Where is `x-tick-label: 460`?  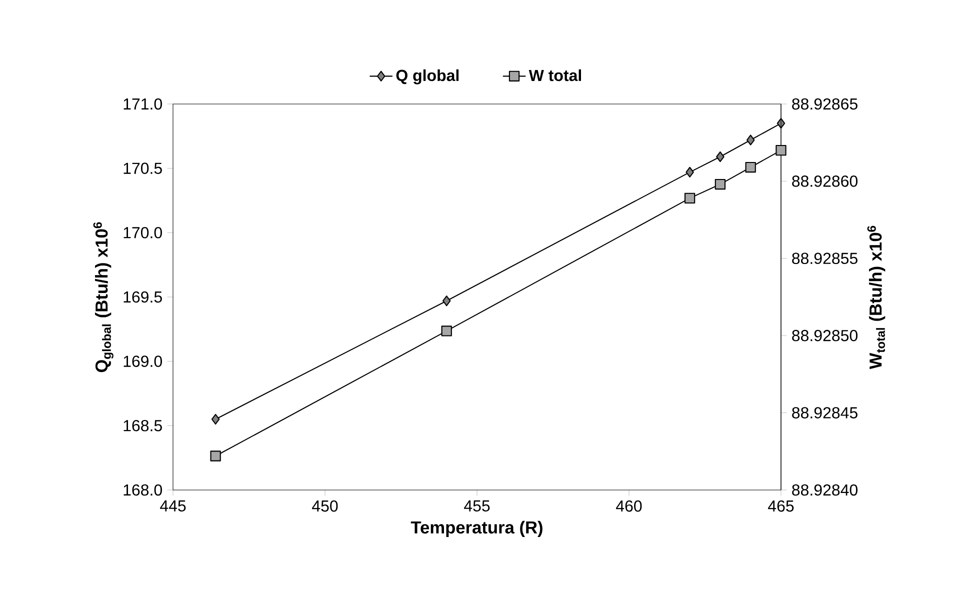 x-tick-label: 460 is located at coordinates (629, 506).